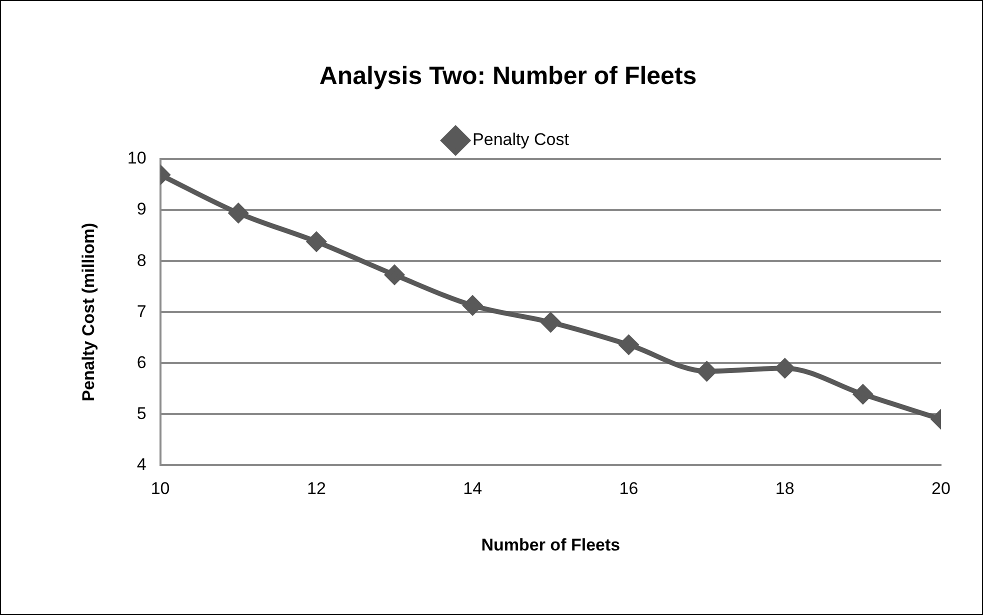 This screenshot has height=615, width=983. Describe the element at coordinates (136, 158) in the screenshot. I see `y-tick-label: 10` at that location.